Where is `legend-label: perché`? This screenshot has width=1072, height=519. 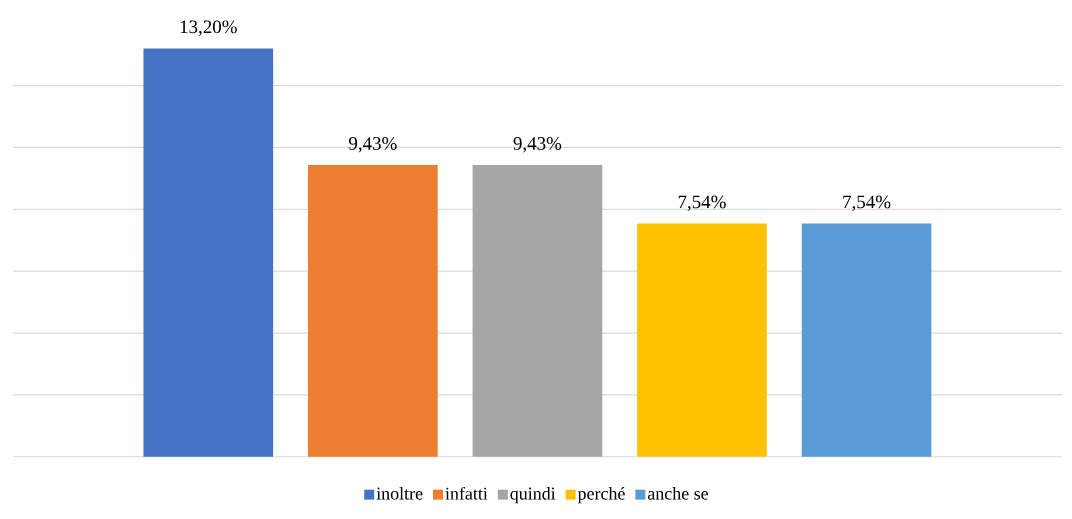 legend-label: perché is located at coordinates (601, 495).